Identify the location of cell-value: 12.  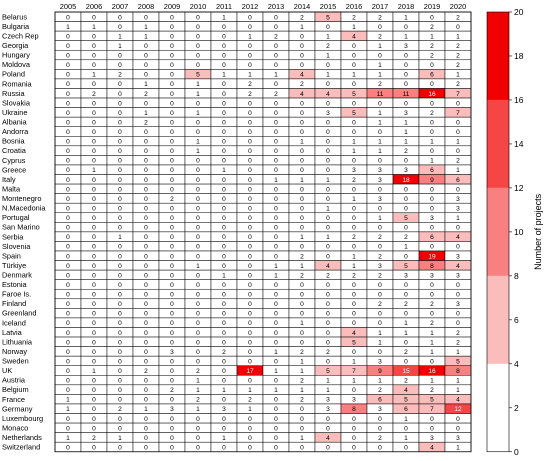
(458, 409).